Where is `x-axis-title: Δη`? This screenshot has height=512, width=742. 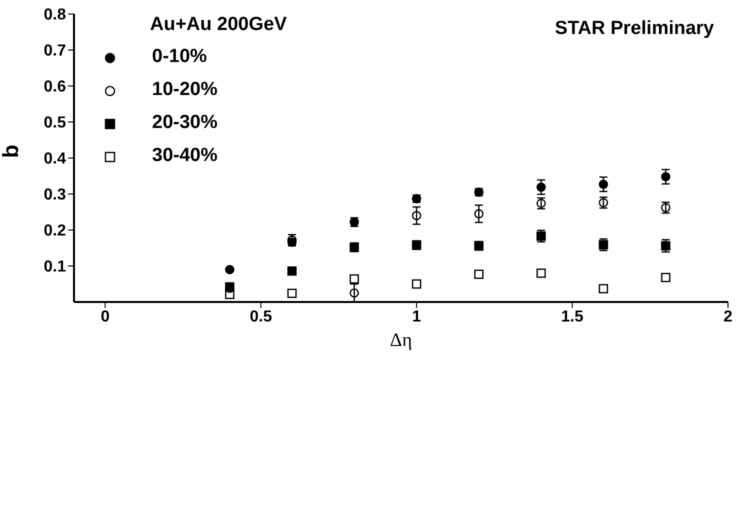
x-axis-title: Δη is located at coordinates (401, 340).